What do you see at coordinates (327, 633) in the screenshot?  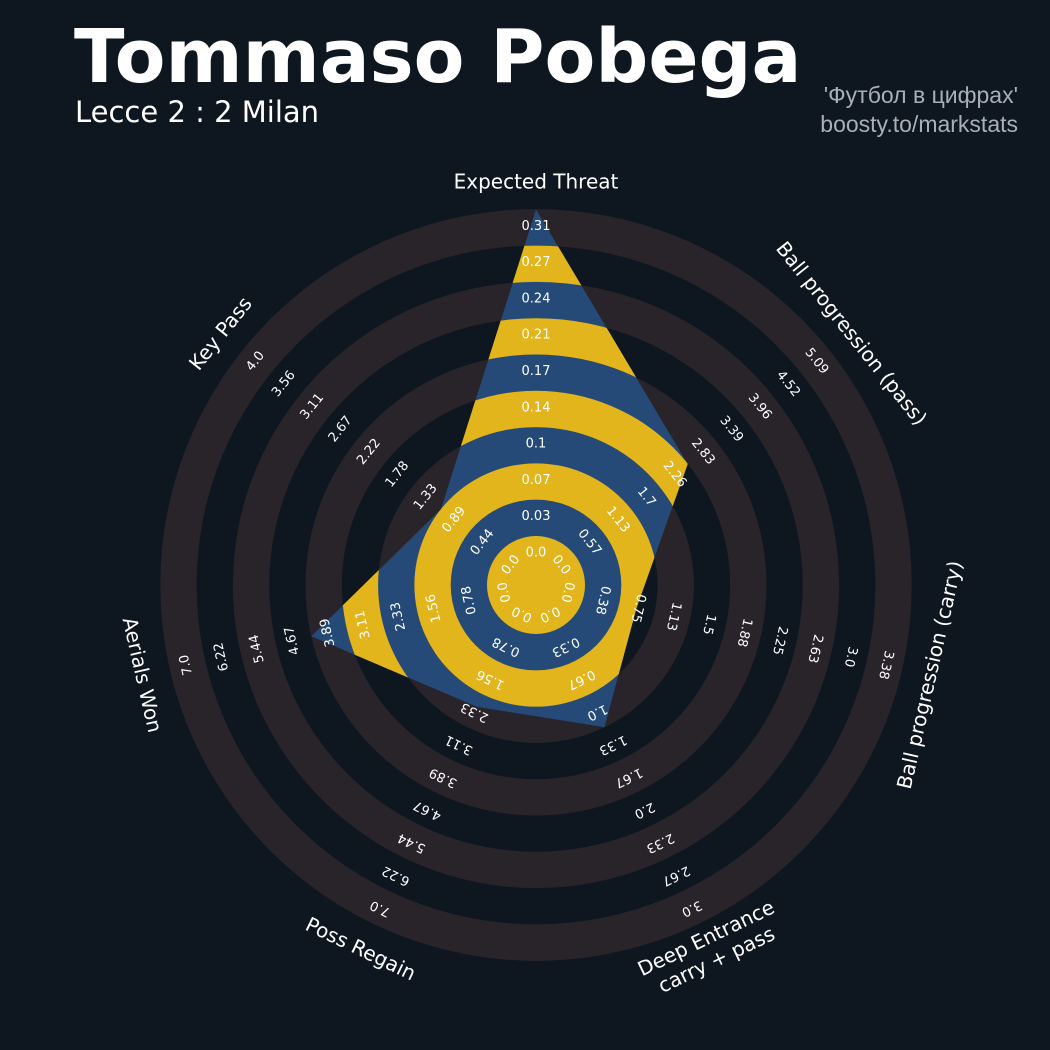 I see `tick-label: 3.89` at bounding box center [327, 633].